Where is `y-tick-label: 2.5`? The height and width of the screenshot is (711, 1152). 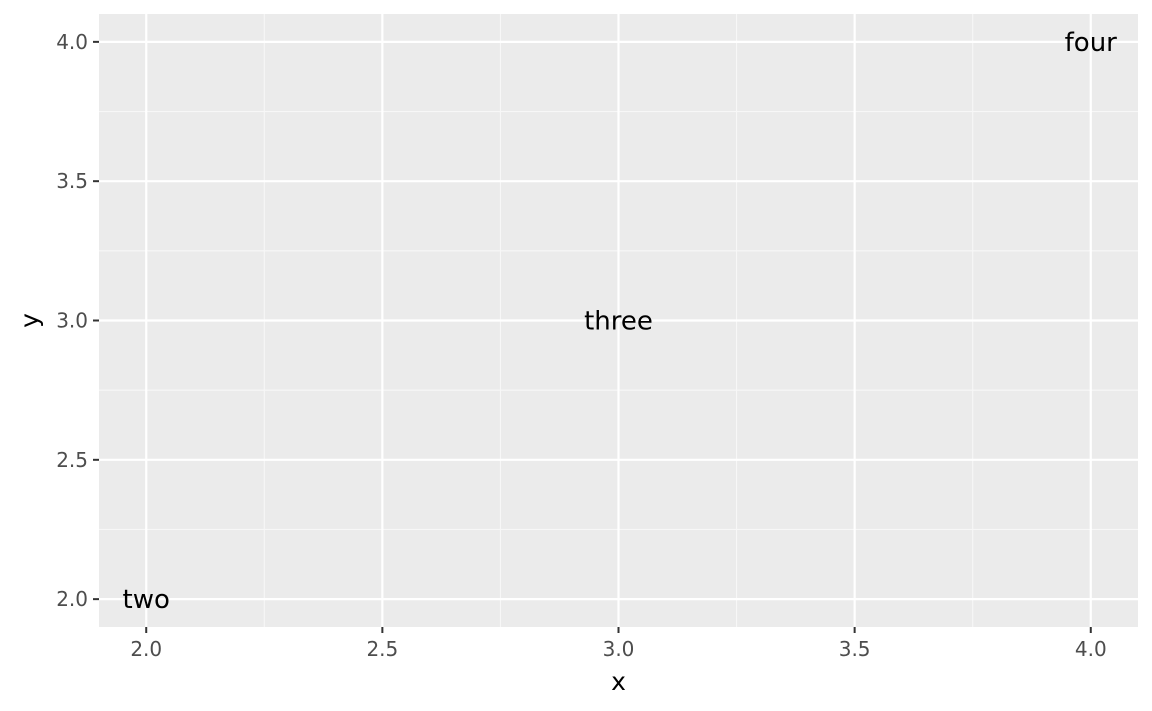
y-tick-label: 2.5 is located at coordinates (72, 460).